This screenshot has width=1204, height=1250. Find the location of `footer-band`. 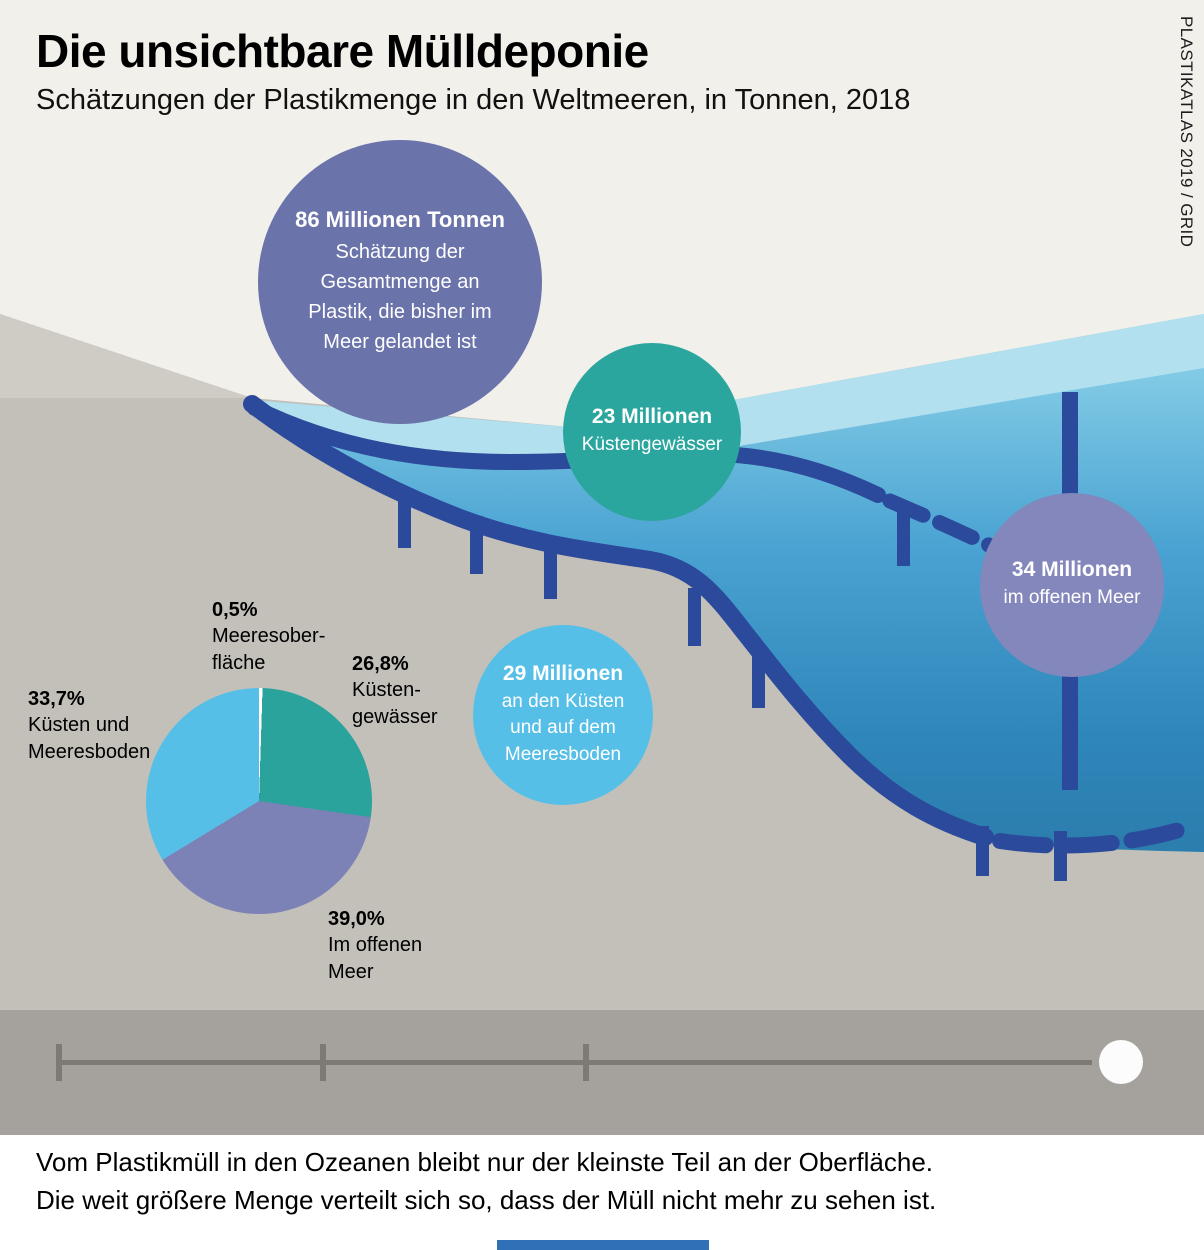

footer-band is located at coordinates (602, 1072).